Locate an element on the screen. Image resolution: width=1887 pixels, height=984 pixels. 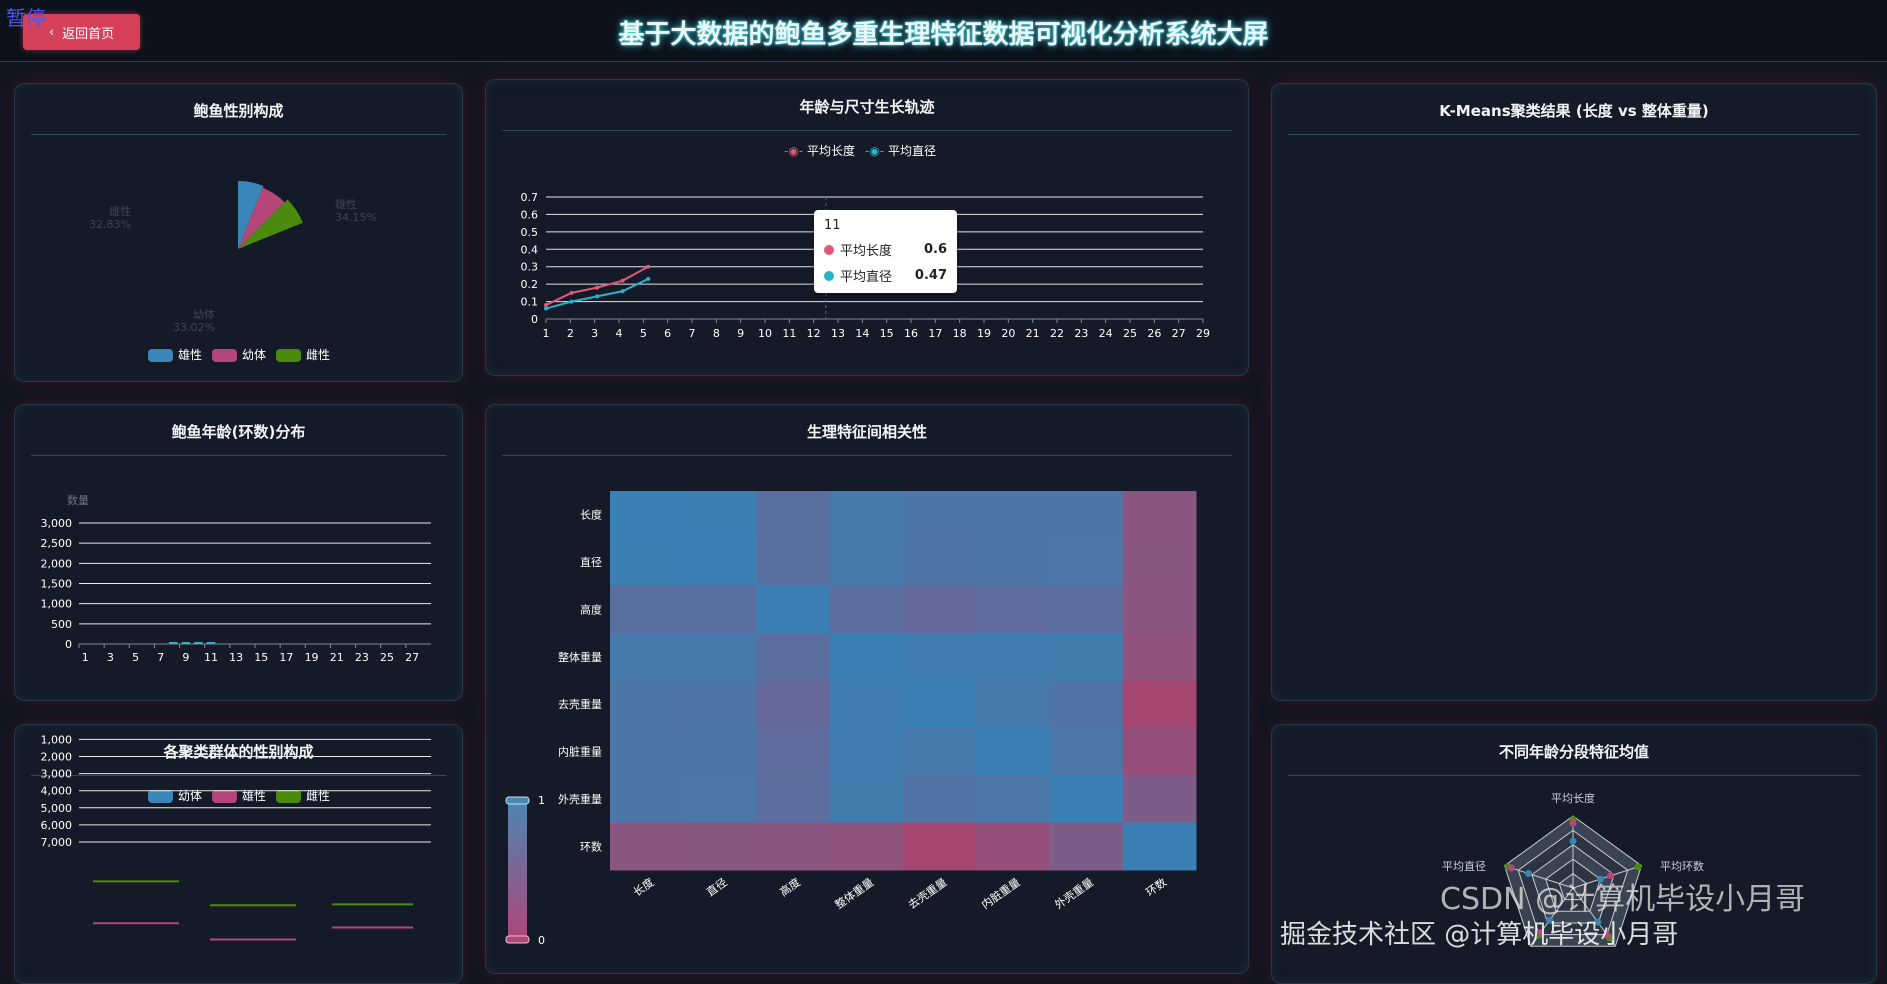
pie-label-name: 雄性 is located at coordinates (346, 204).